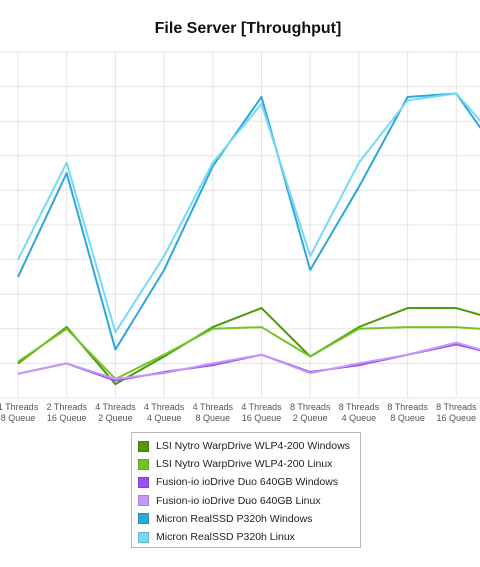 The height and width of the screenshot is (567, 480). What do you see at coordinates (244, 464) in the screenshot?
I see `legend-label: LSI Nytro WarpDrive WLP4-200 Linux` at bounding box center [244, 464].